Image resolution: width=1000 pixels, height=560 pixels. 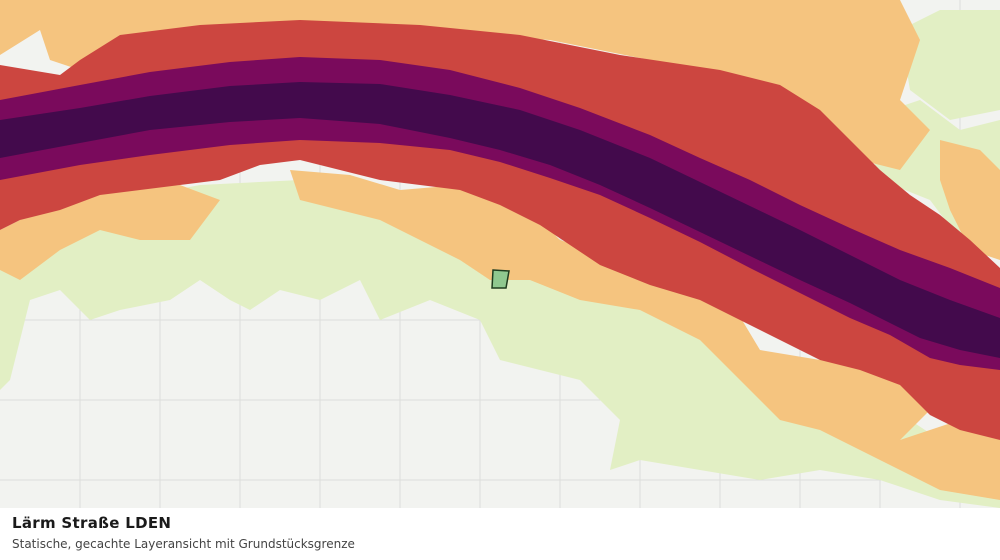 I want to click on parcel-boundary, so click(x=500, y=279).